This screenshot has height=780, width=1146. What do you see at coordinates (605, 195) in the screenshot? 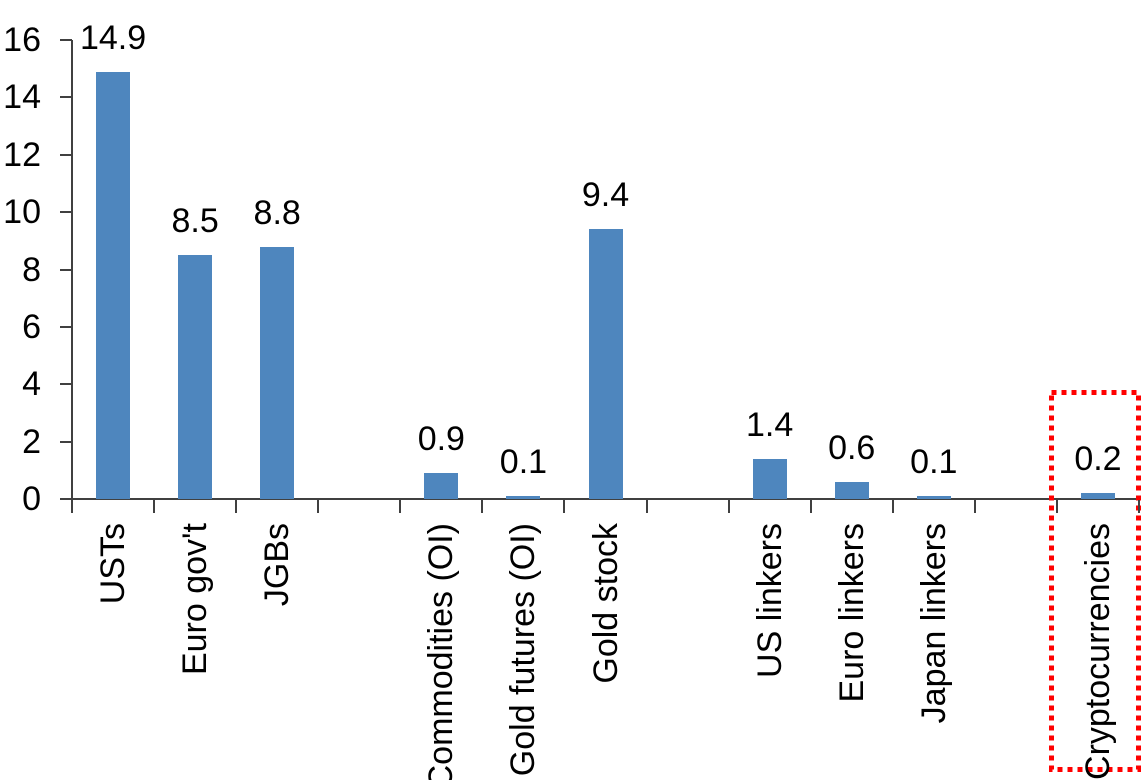
I see `bar-value-label: 9.4` at bounding box center [605, 195].